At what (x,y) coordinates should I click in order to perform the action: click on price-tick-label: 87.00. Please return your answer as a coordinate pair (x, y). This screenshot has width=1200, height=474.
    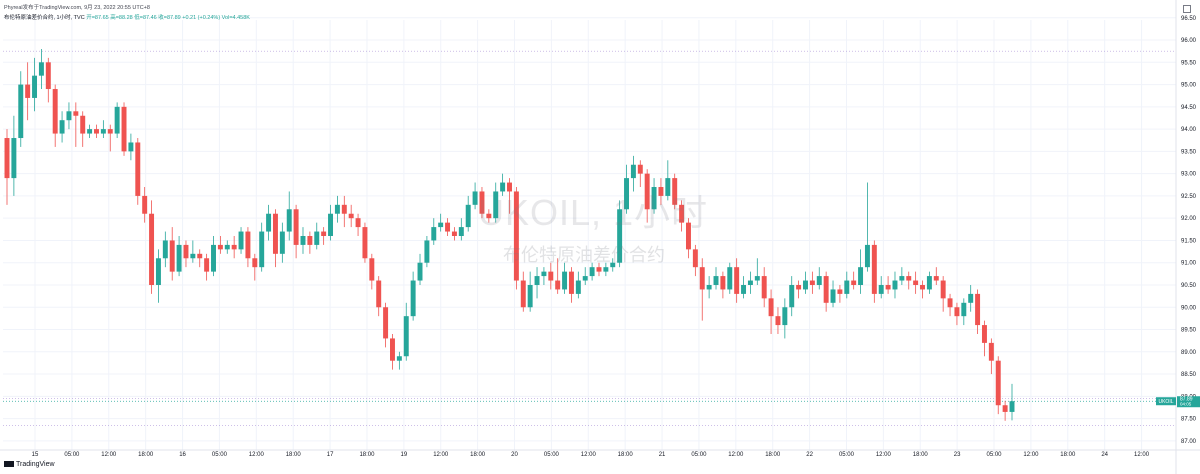
    Looking at the image, I should click on (1189, 442).